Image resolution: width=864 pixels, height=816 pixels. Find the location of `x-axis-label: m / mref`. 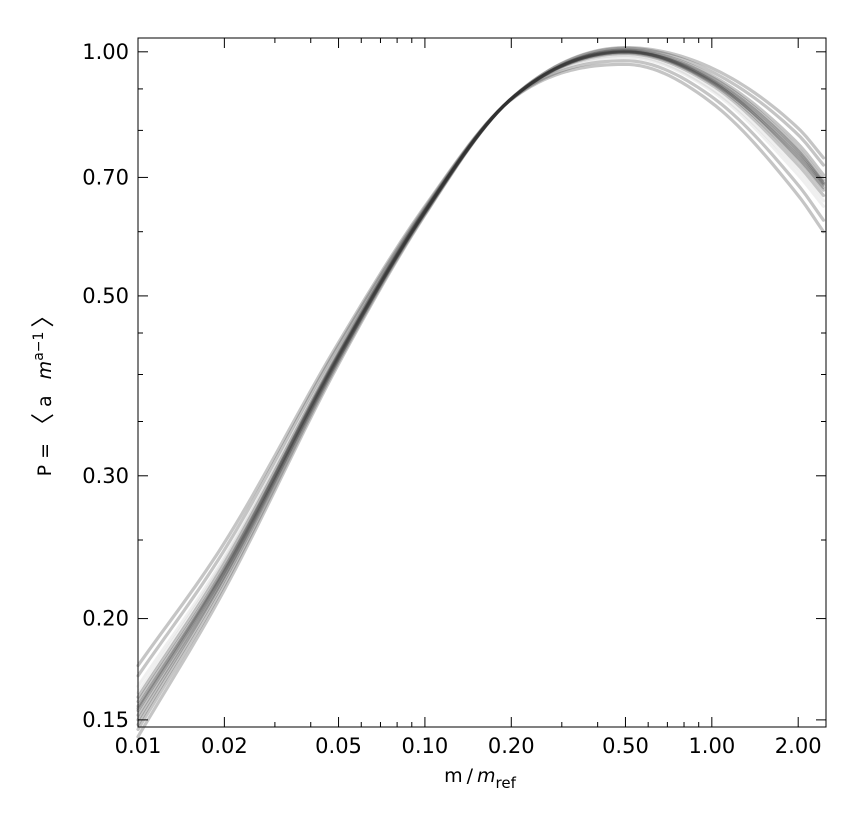

x-axis-label: m / mref is located at coordinates (480, 778).